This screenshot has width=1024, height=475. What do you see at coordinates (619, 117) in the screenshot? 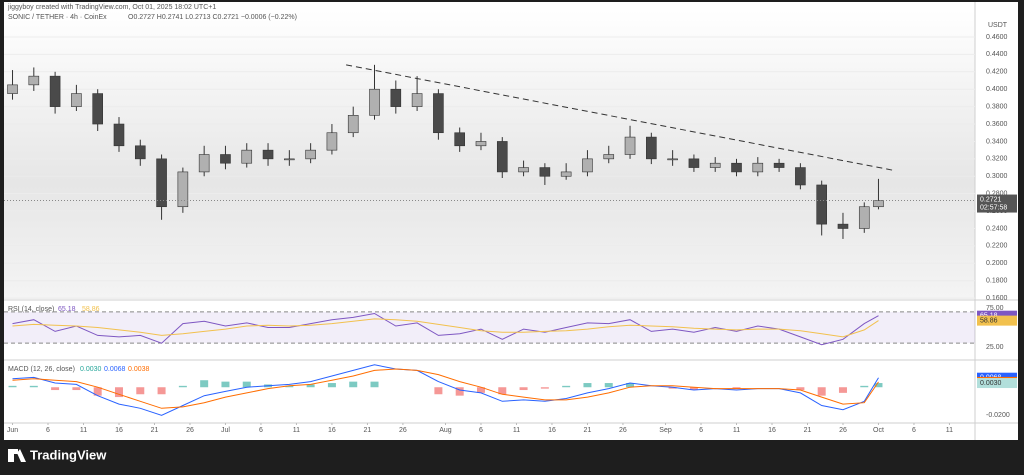
I see `trendline` at bounding box center [619, 117].